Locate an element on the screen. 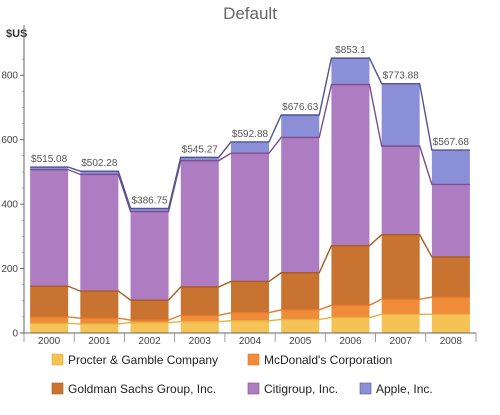 The image size is (500, 415). legend-label: Goldman Sachs Group, Inc. is located at coordinates (142, 389).